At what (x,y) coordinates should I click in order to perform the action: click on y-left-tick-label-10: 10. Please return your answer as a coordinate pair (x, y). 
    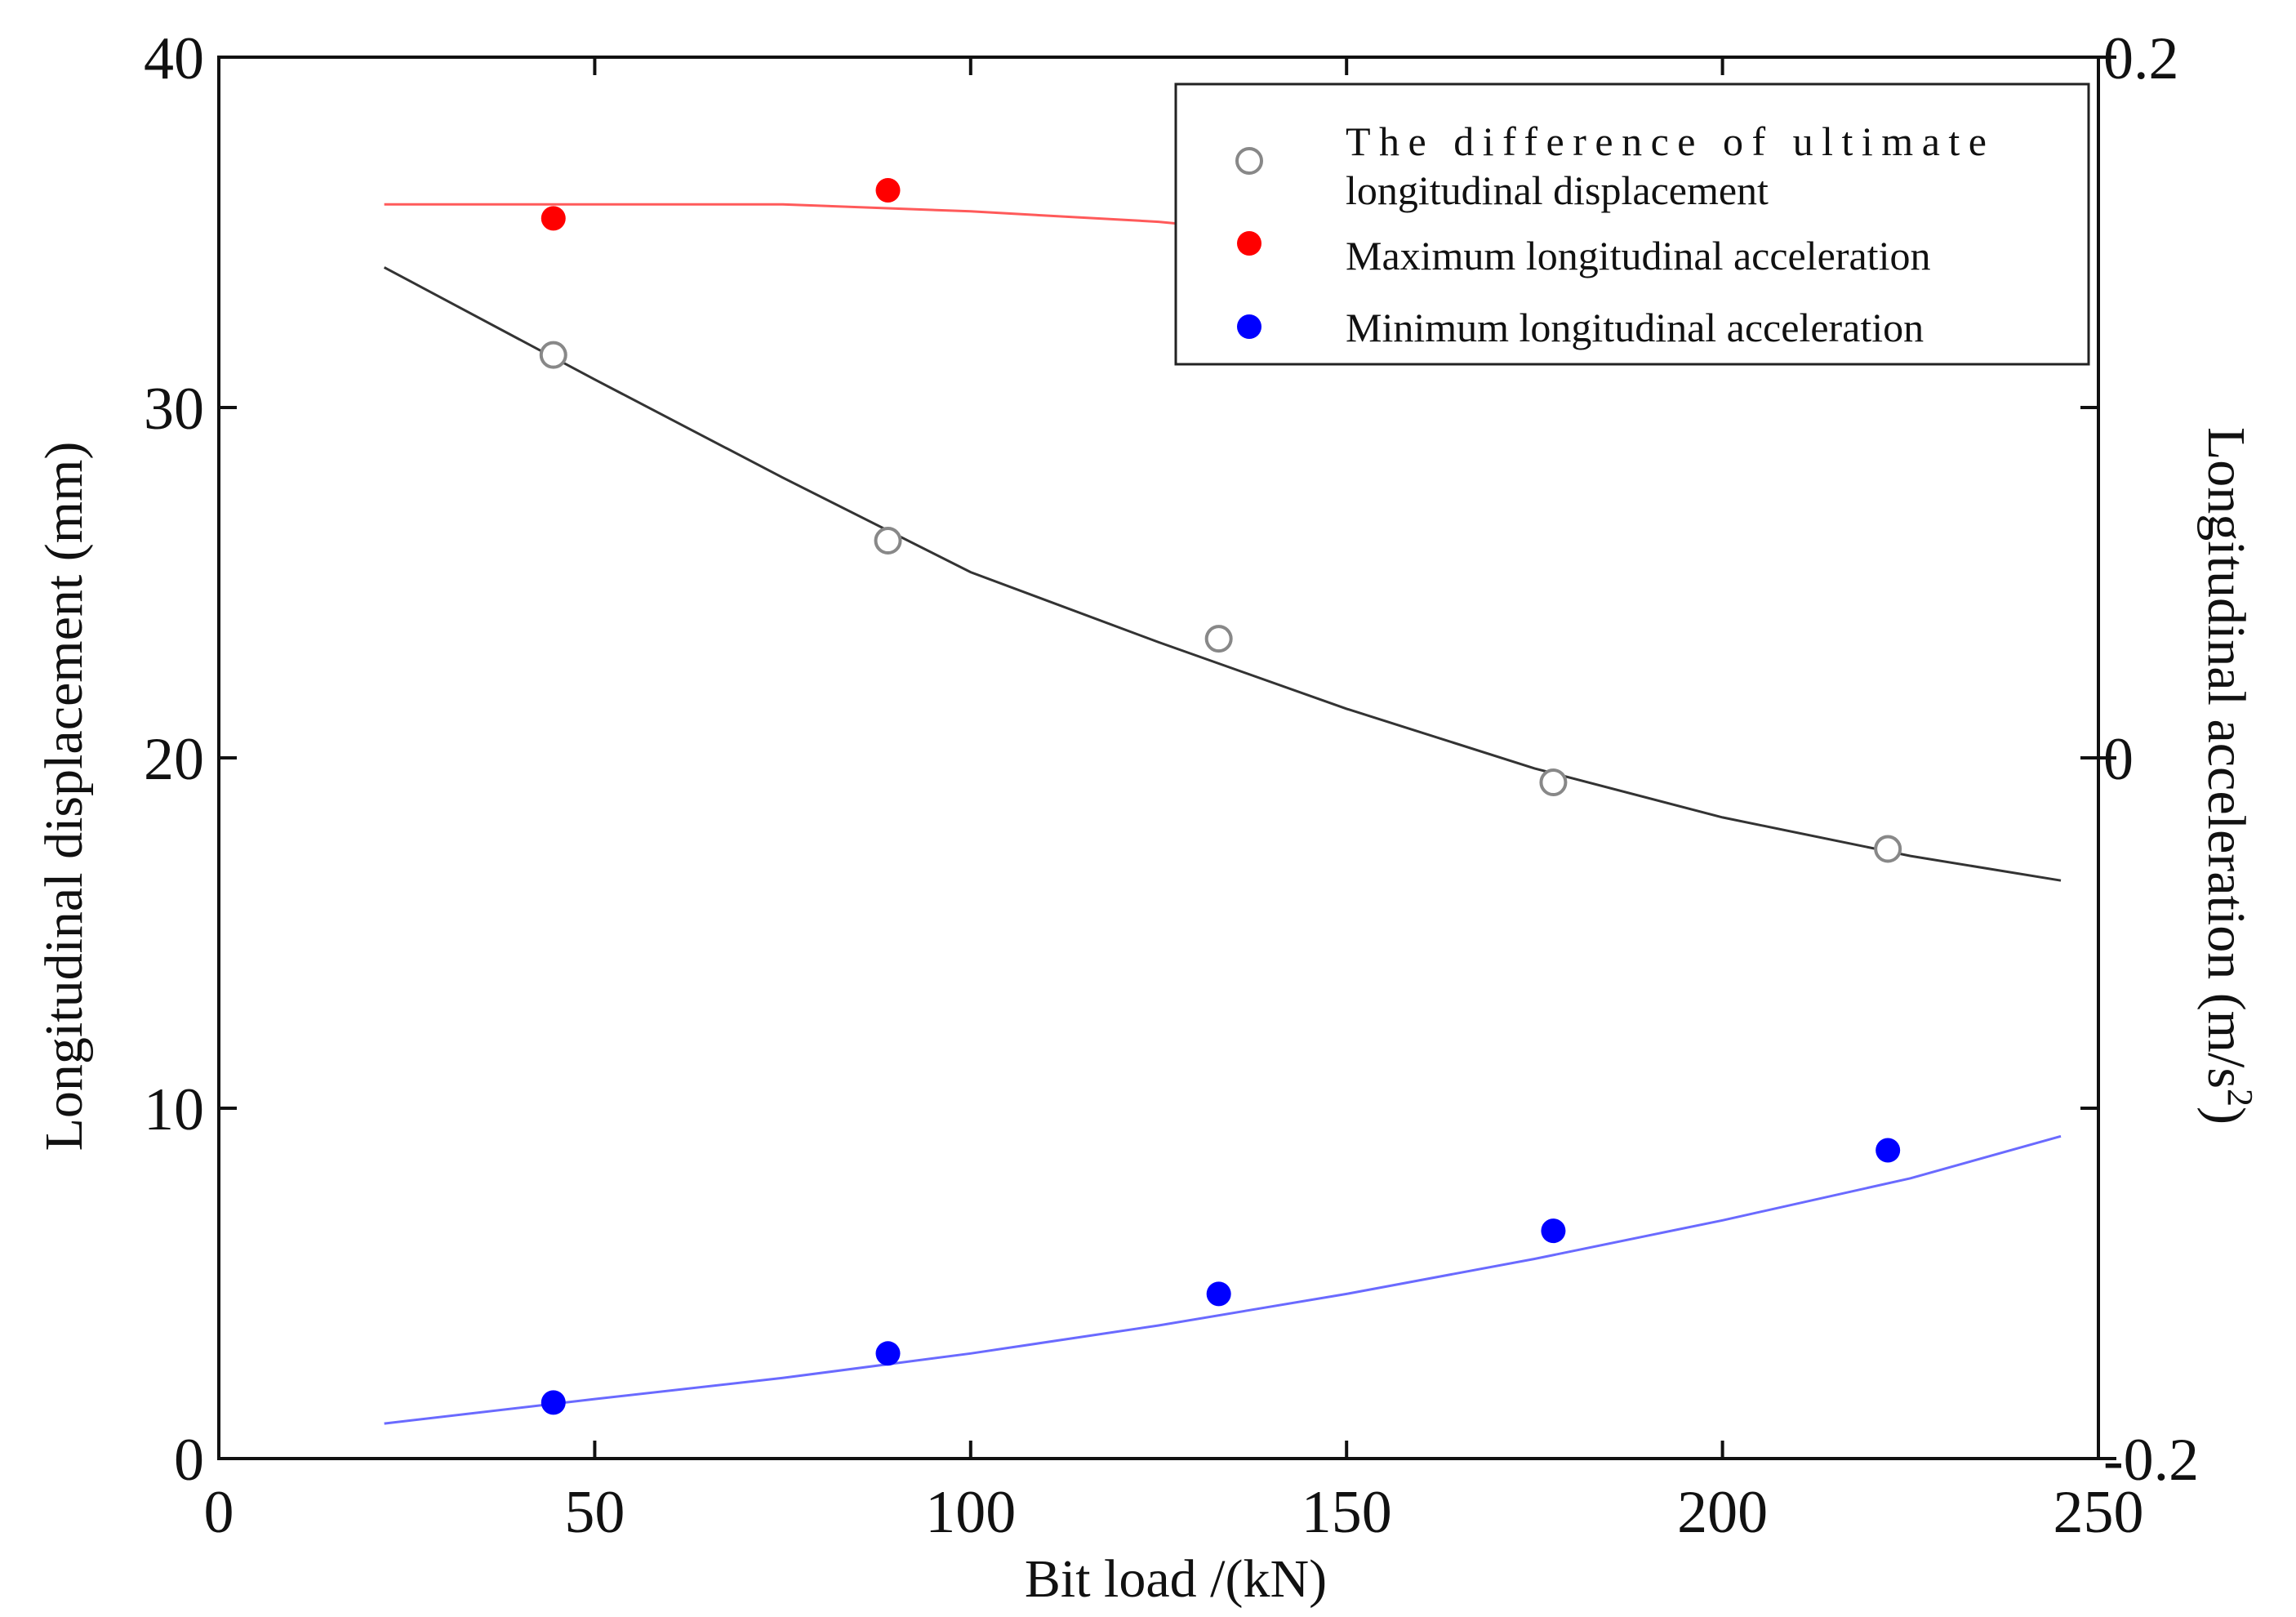
    Looking at the image, I should click on (174, 1109).